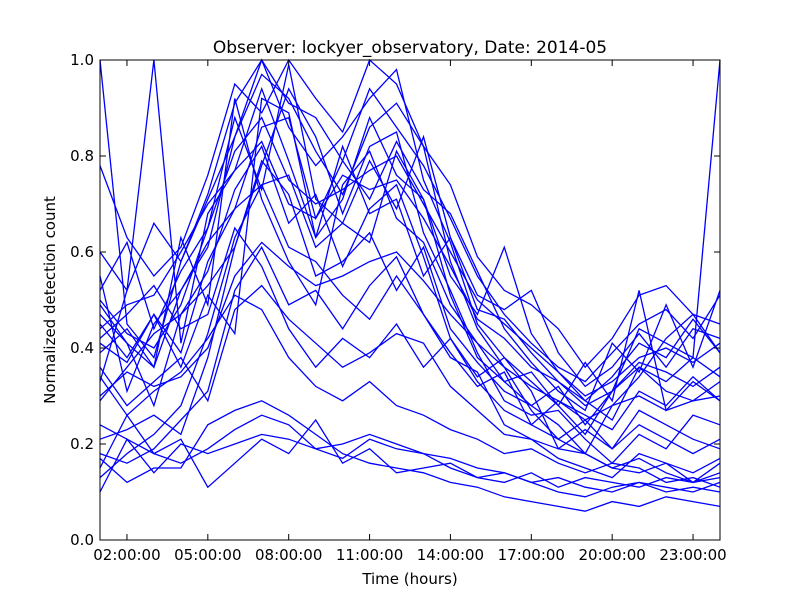  Describe the element at coordinates (82, 444) in the screenshot. I see `y-tick-label: 0.2` at that location.